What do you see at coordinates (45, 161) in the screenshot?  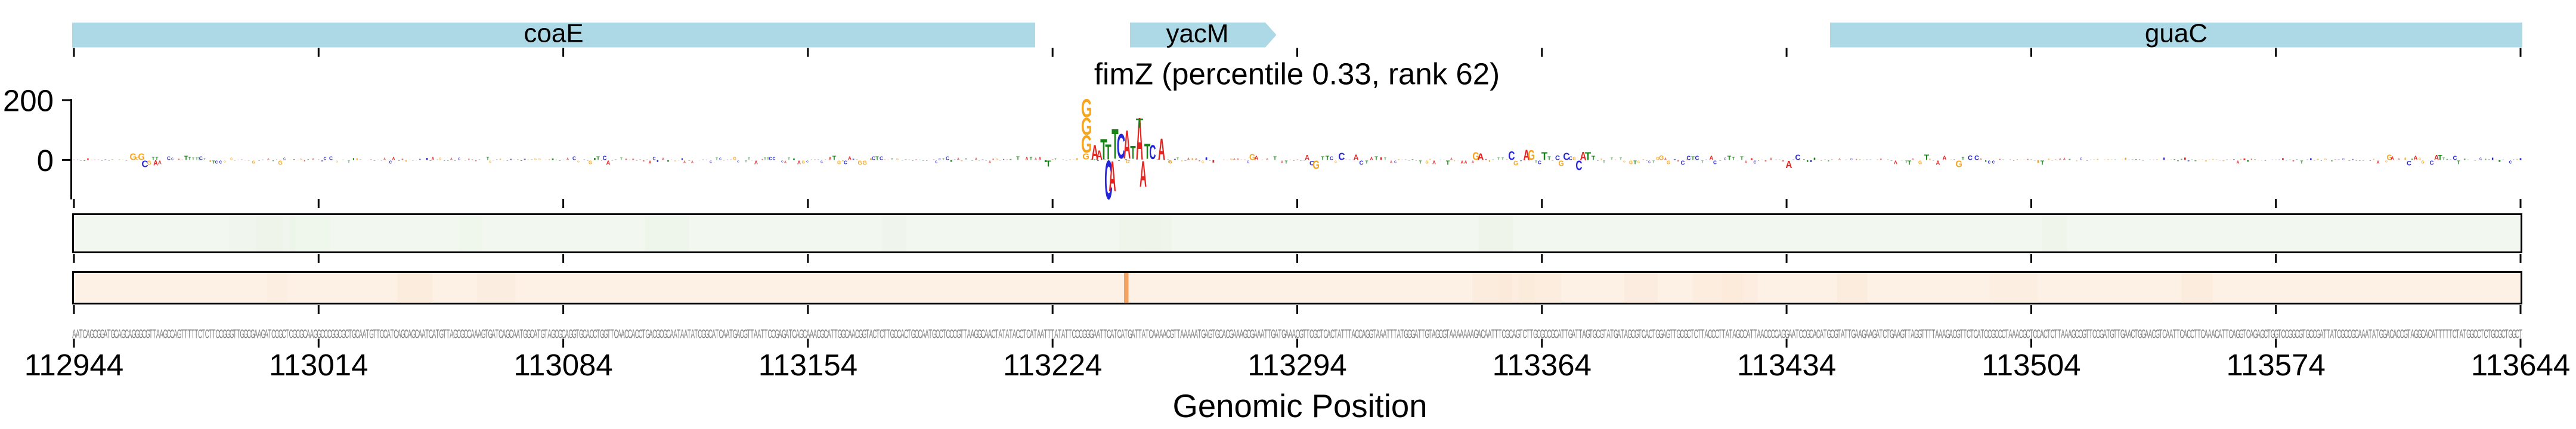 I see `svg-text: 0` at bounding box center [45, 161].